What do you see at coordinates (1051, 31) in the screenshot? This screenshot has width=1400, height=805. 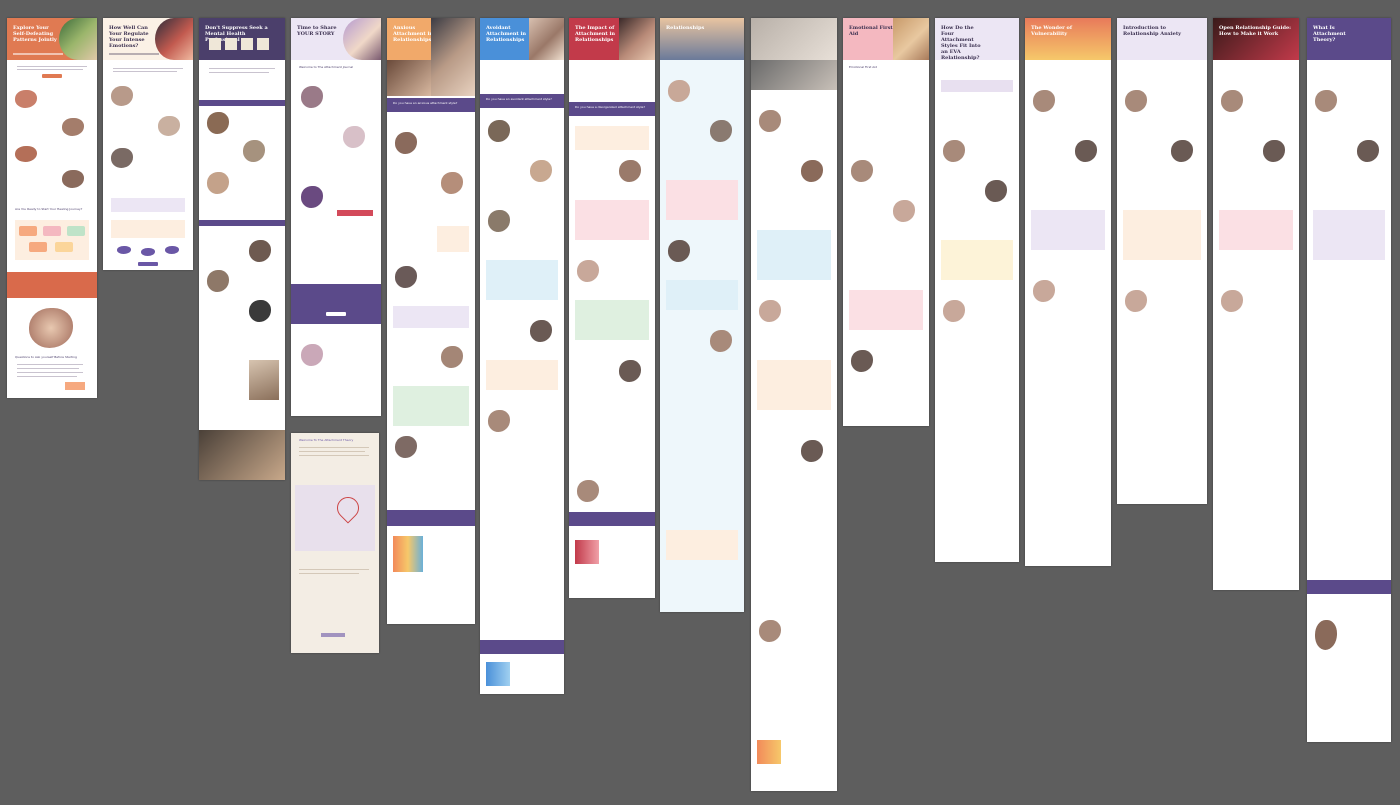 I see `page-12-title: The Wonder of Vulnerability` at bounding box center [1051, 31].